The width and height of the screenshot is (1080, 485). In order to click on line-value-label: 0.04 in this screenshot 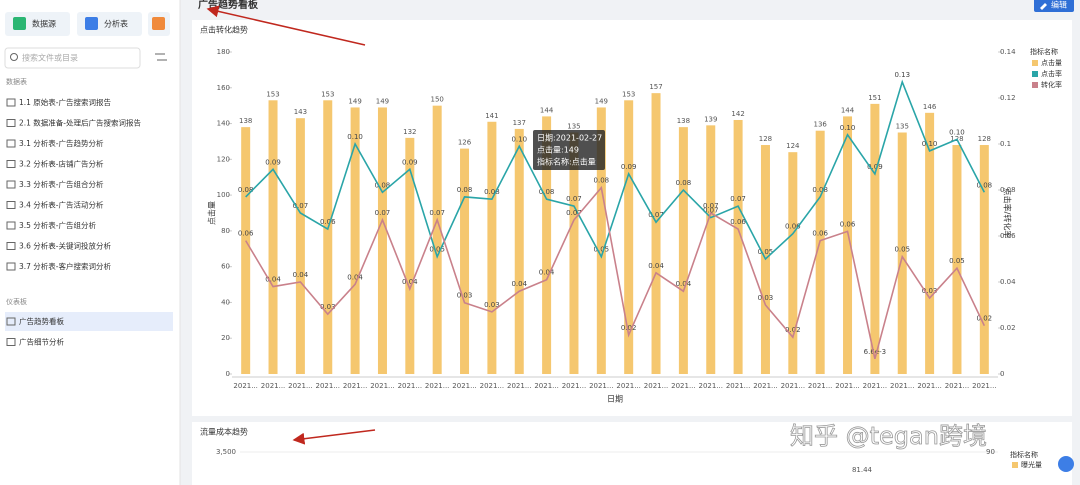, I will do `click(355, 277)`.